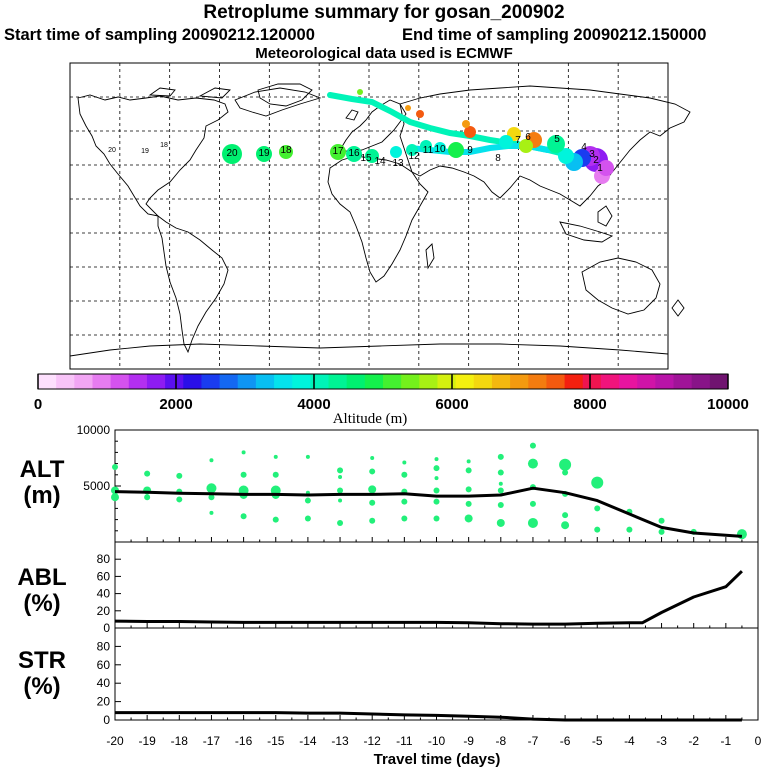 The image size is (768, 768). Describe the element at coordinates (600, 168) in the screenshot. I see `trajectory-day-label: 1` at that location.